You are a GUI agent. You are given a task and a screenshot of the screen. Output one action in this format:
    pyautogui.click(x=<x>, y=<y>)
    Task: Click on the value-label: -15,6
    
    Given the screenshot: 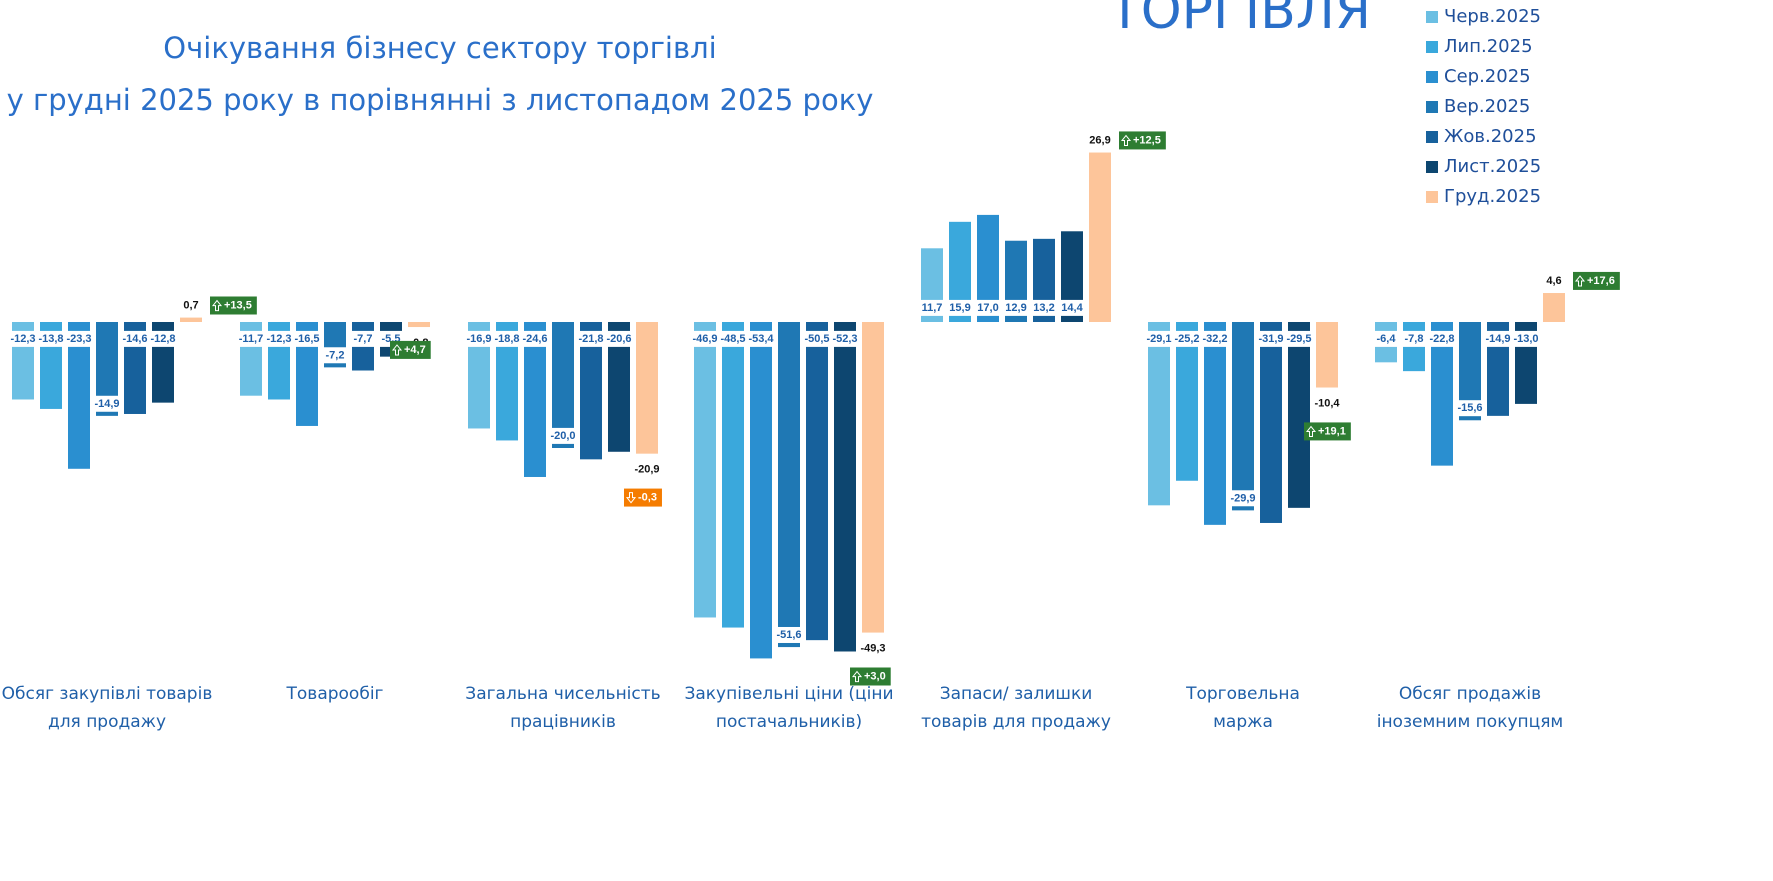 What is the action you would take?
    pyautogui.click(x=1469, y=408)
    